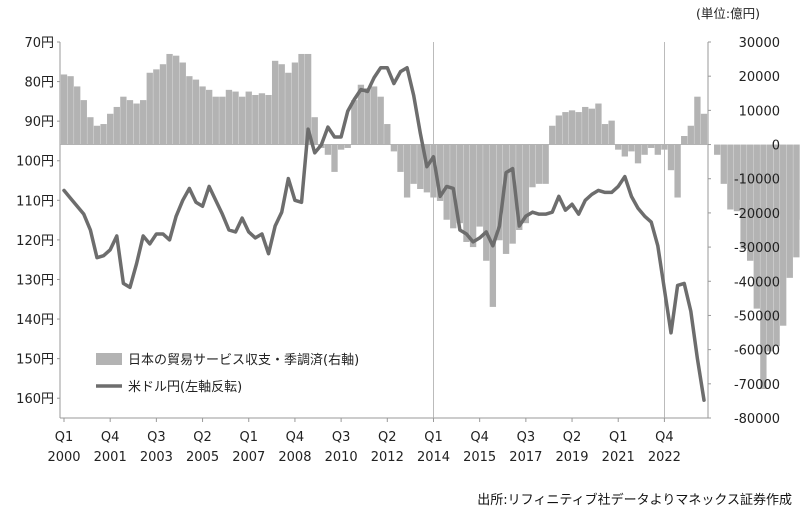 The width and height of the screenshot is (800, 524). What do you see at coordinates (341, 457) in the screenshot?
I see `x-tick-label-year: 2010` at bounding box center [341, 457].